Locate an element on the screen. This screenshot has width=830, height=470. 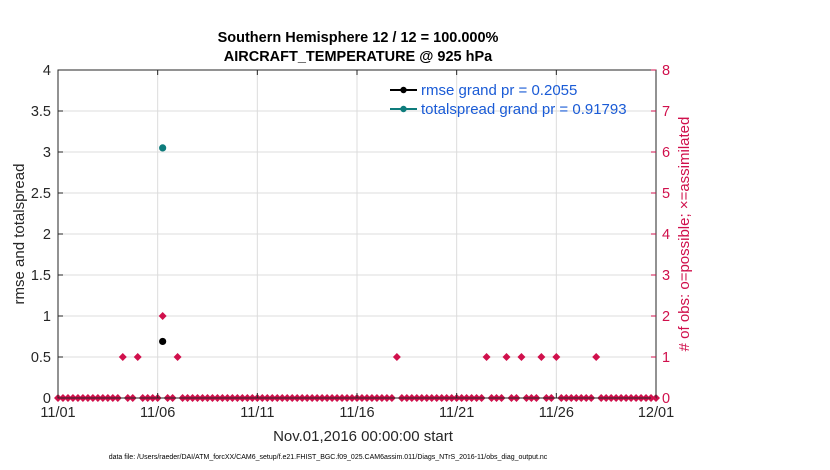
y-right-tick-label: 0 is located at coordinates (666, 399).